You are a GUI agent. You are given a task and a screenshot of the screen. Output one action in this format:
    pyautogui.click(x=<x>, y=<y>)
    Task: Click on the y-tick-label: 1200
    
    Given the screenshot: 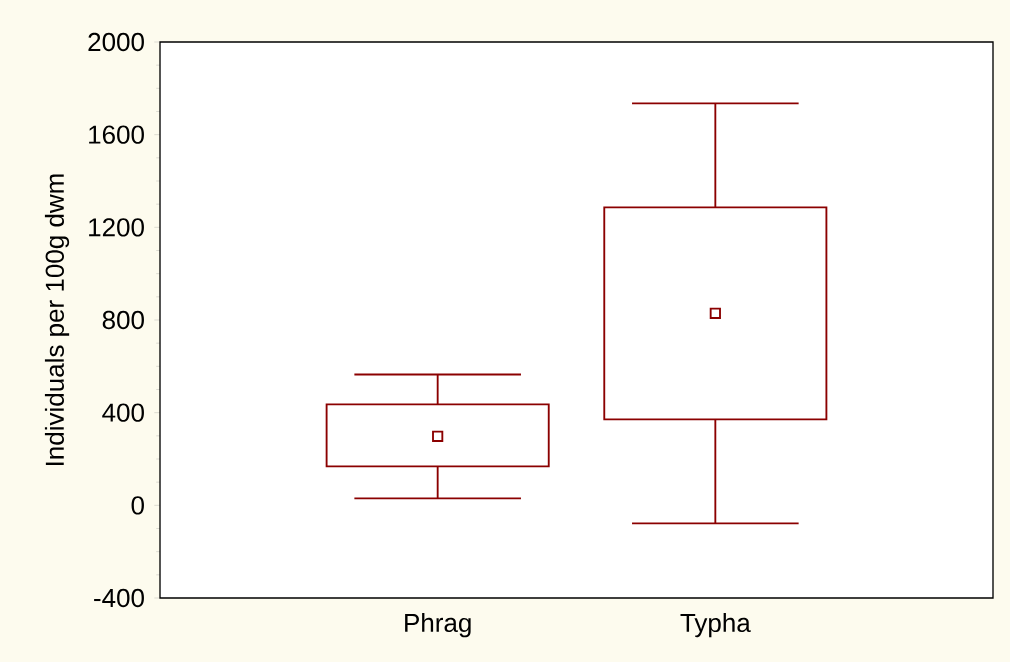 What is the action you would take?
    pyautogui.click(x=116, y=227)
    